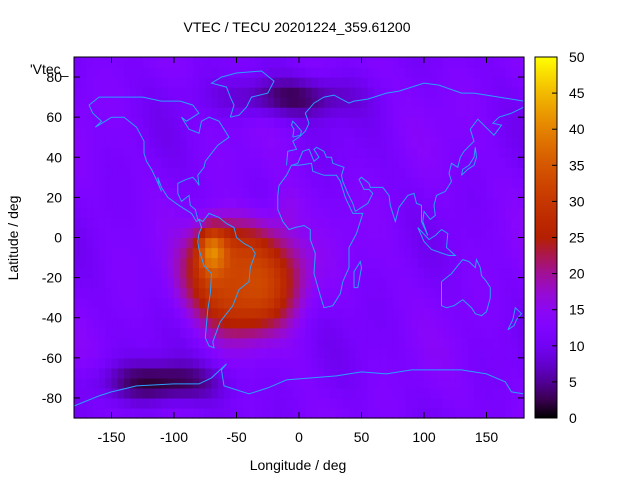 The image size is (640, 480). What do you see at coordinates (469, 161) in the screenshot?
I see `coastline-japan` at bounding box center [469, 161].